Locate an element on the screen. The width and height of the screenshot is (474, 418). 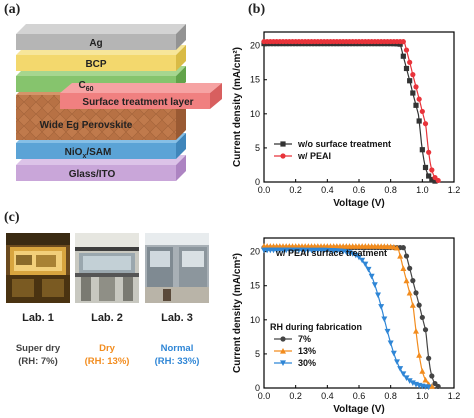
lab1-photo is located at coordinates (38, 268).